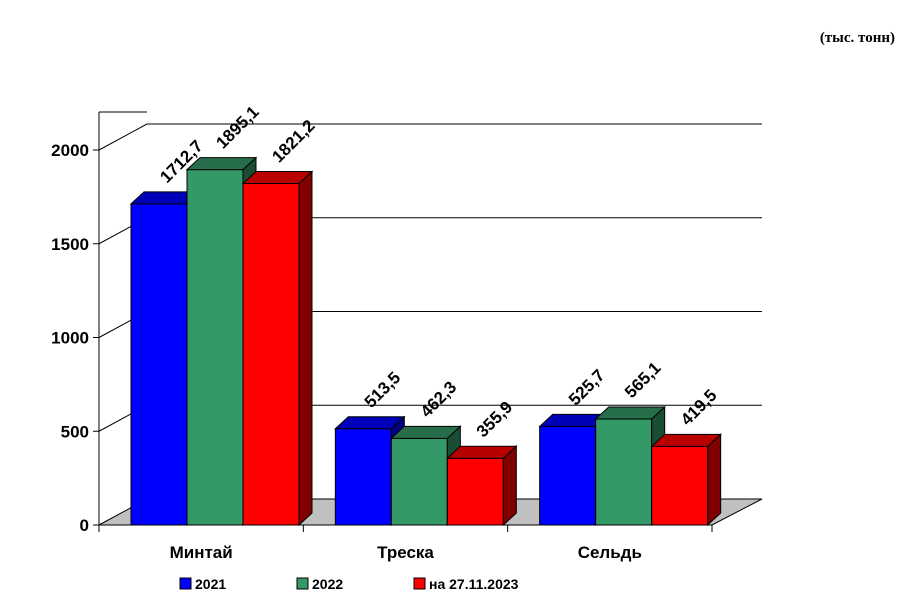 This screenshot has width=909, height=597. I want to click on data-label: 565,1, so click(643, 380).